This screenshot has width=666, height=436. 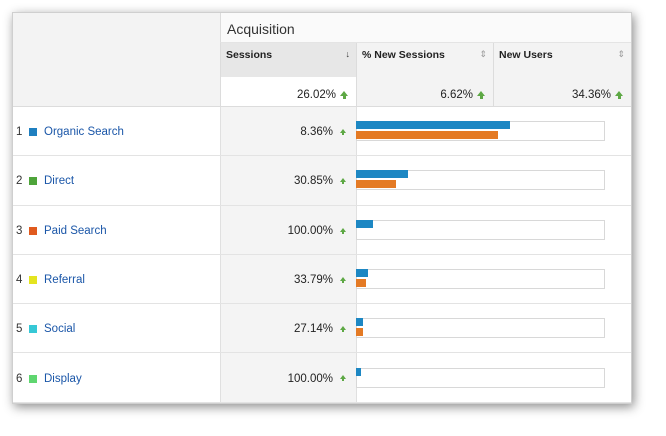 I want to click on column-header-new-users-label: New Users, so click(x=526, y=55).